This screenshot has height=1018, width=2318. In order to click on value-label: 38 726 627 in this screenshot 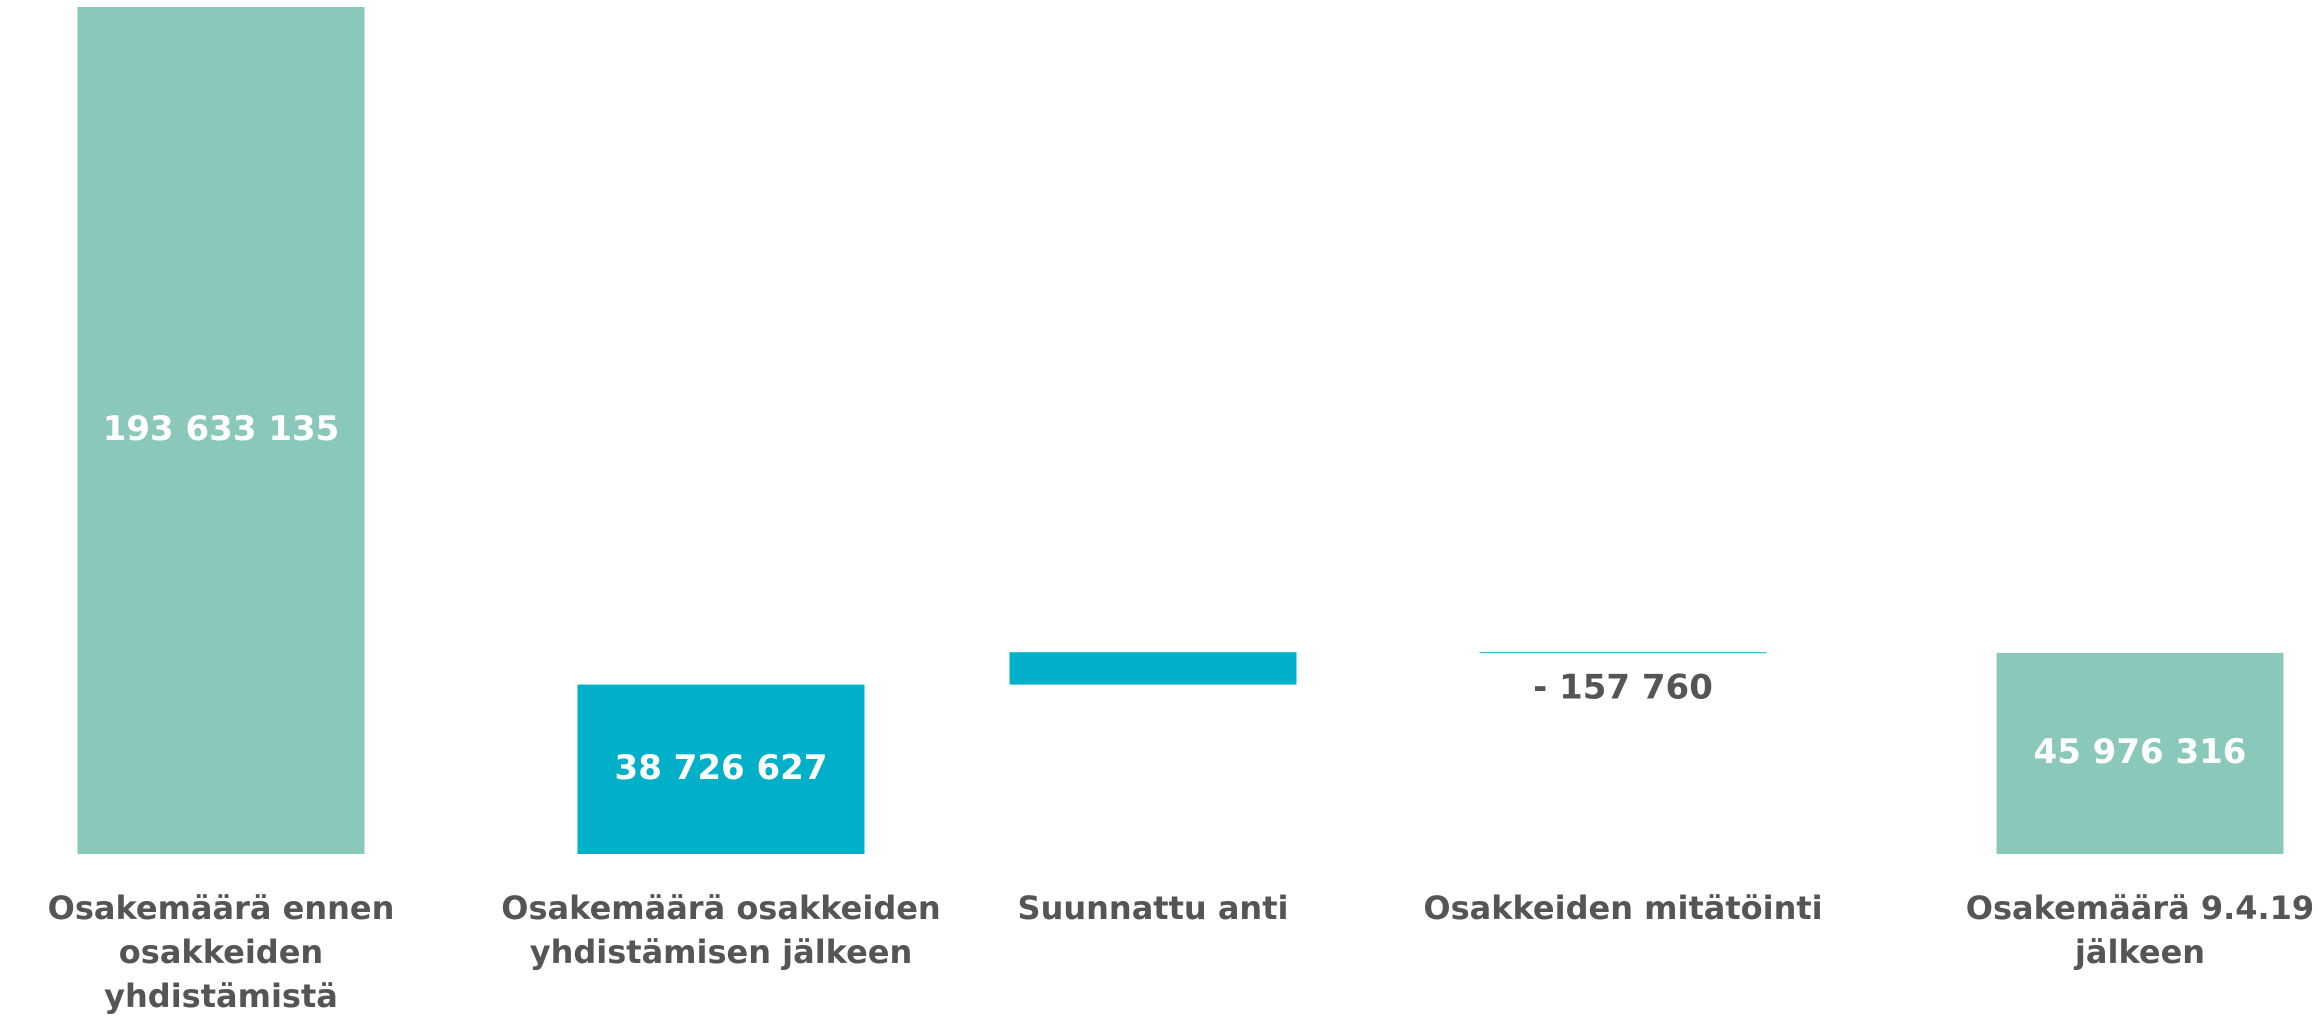, I will do `click(721, 768)`.